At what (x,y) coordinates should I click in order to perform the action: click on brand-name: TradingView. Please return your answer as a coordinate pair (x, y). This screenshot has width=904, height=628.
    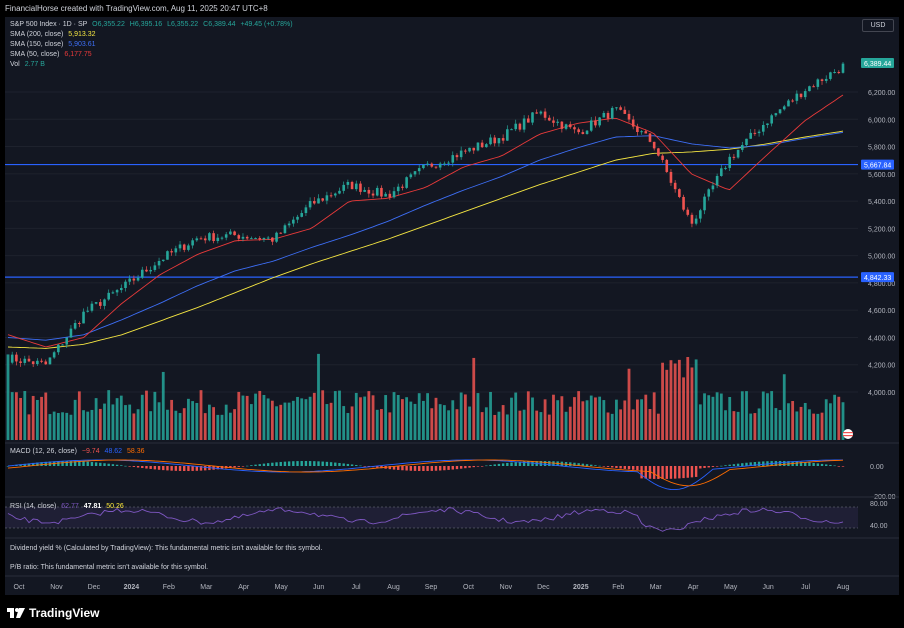
    Looking at the image, I should click on (64, 613).